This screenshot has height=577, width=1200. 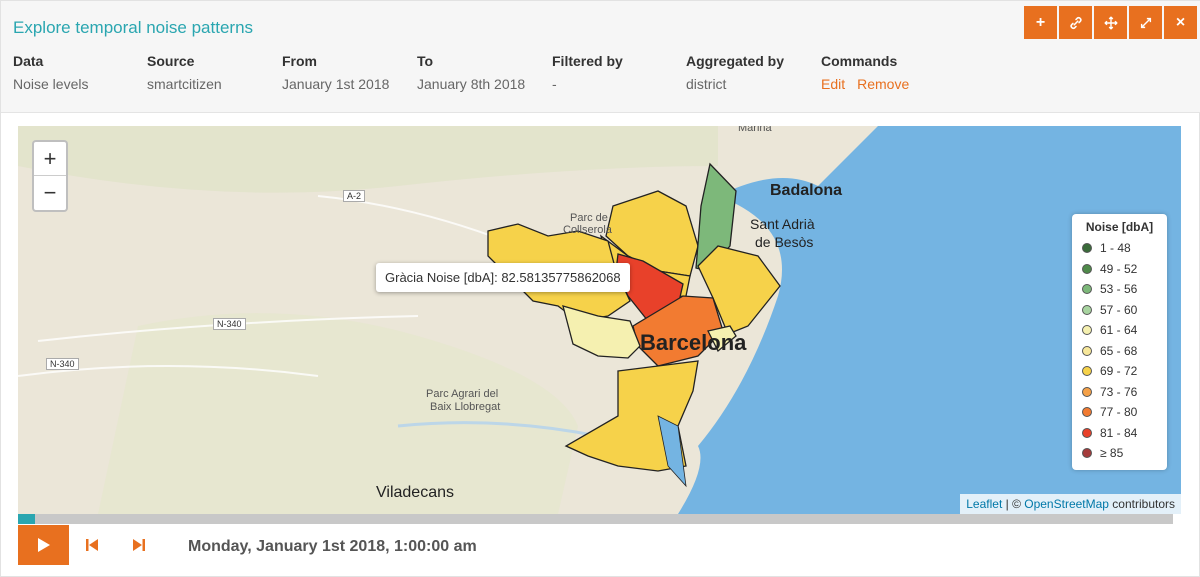 What do you see at coordinates (601, 332) in the screenshot?
I see `district-les-corts` at bounding box center [601, 332].